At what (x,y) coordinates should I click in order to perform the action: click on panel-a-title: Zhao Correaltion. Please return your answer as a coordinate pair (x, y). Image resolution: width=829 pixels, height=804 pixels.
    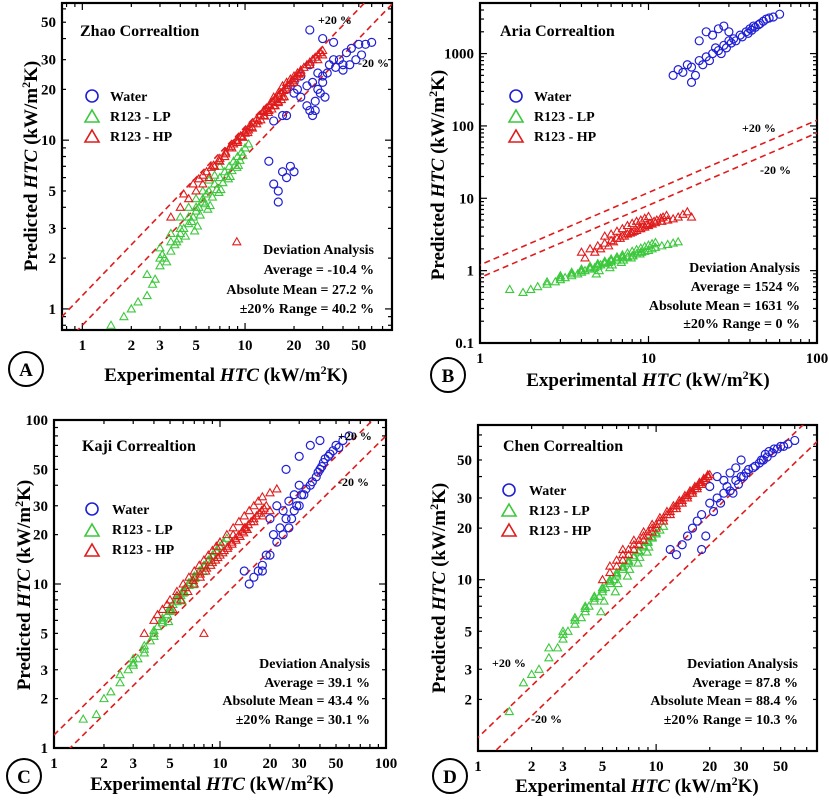
    Looking at the image, I should click on (139, 31).